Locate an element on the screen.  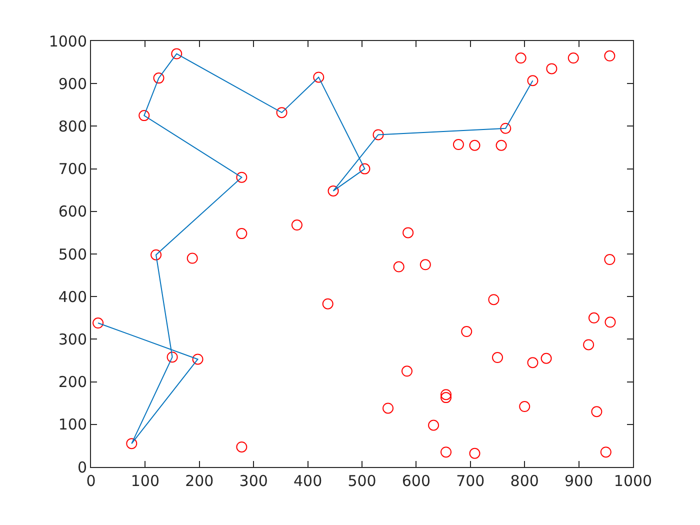
y-tick-label: 500 is located at coordinates (72, 254).